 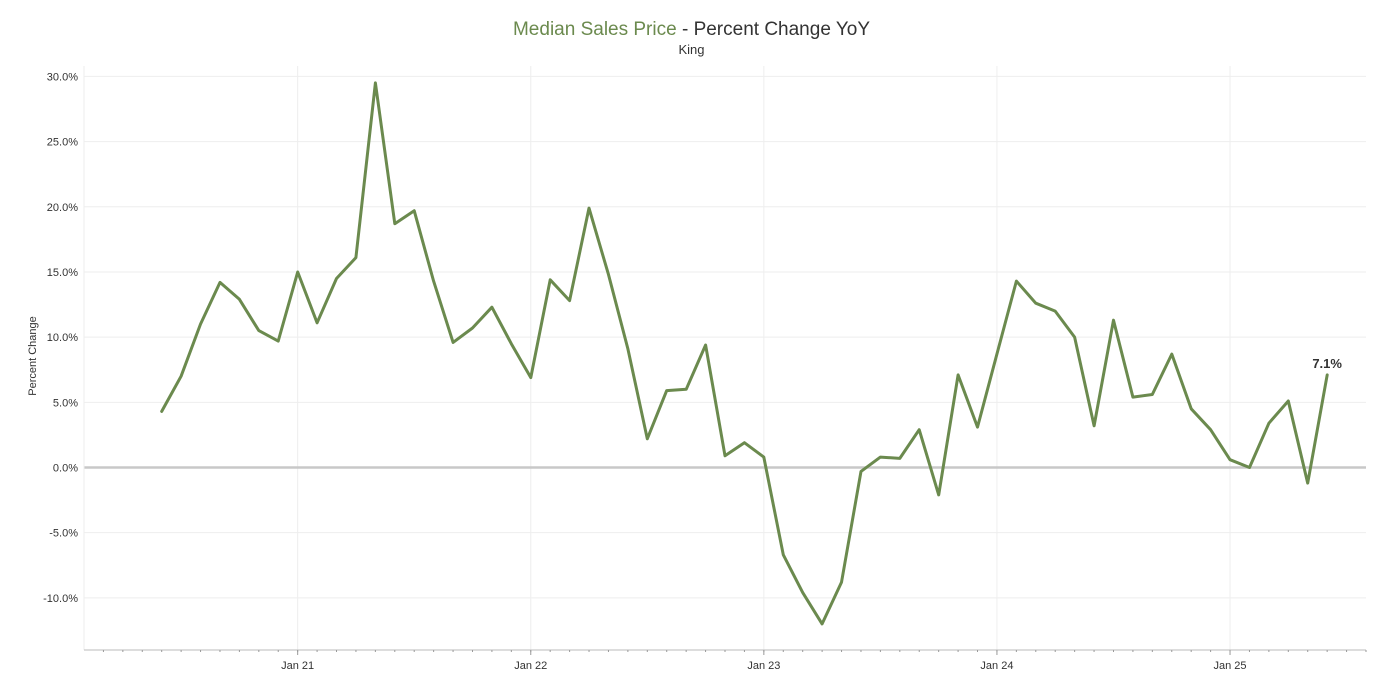 I want to click on x-tick-label: Jan 22, so click(x=530, y=666).